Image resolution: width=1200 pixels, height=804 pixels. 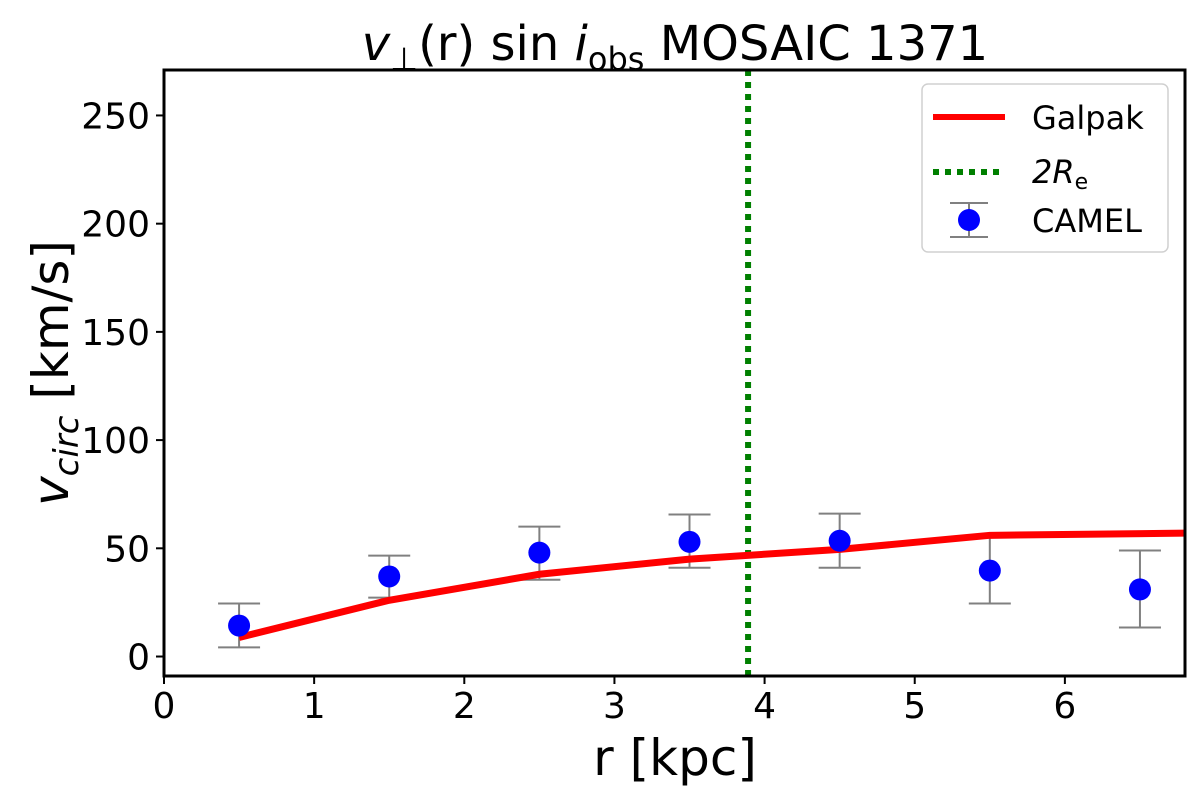 What do you see at coordinates (127, 549) in the screenshot?
I see `y-tick-label: 50` at bounding box center [127, 549].